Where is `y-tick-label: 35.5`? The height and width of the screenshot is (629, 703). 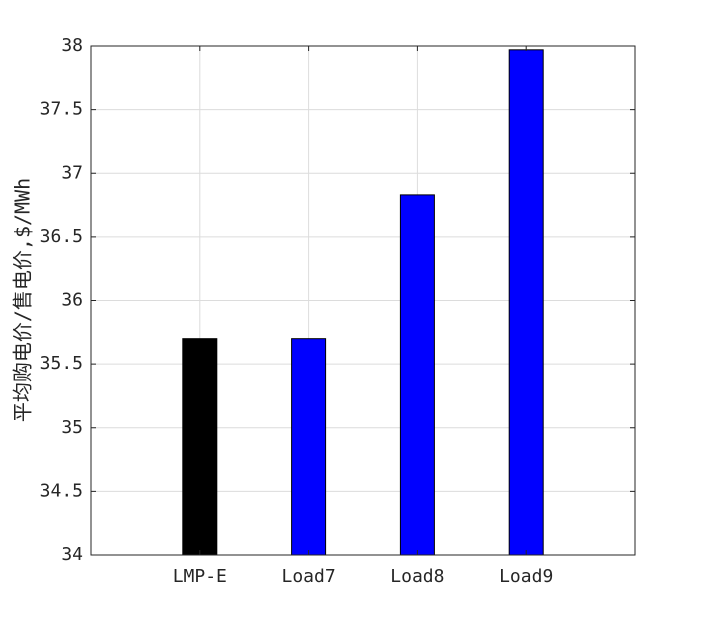 y-tick-label: 35.5 is located at coordinates (61, 363).